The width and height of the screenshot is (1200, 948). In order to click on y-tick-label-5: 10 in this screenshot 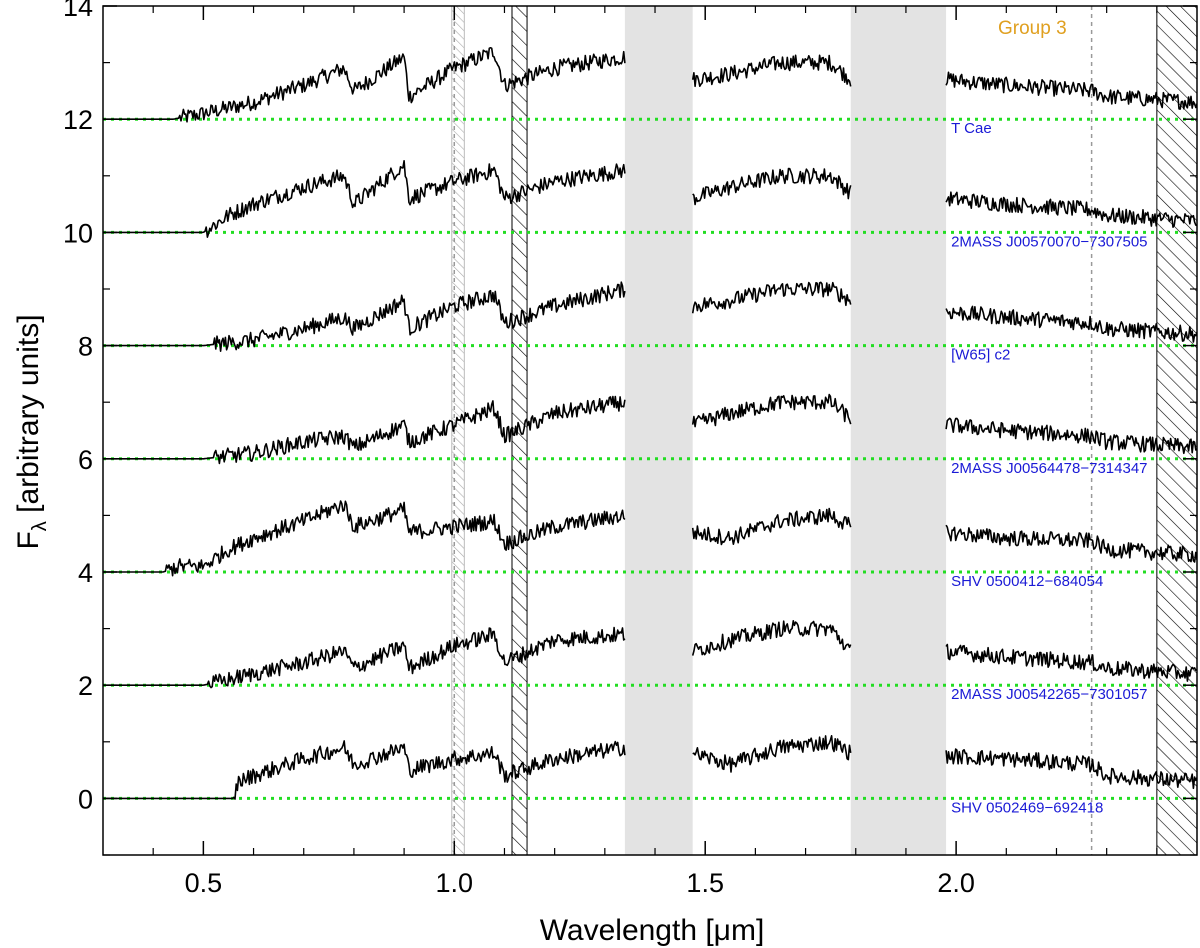, I will do `click(78, 233)`.